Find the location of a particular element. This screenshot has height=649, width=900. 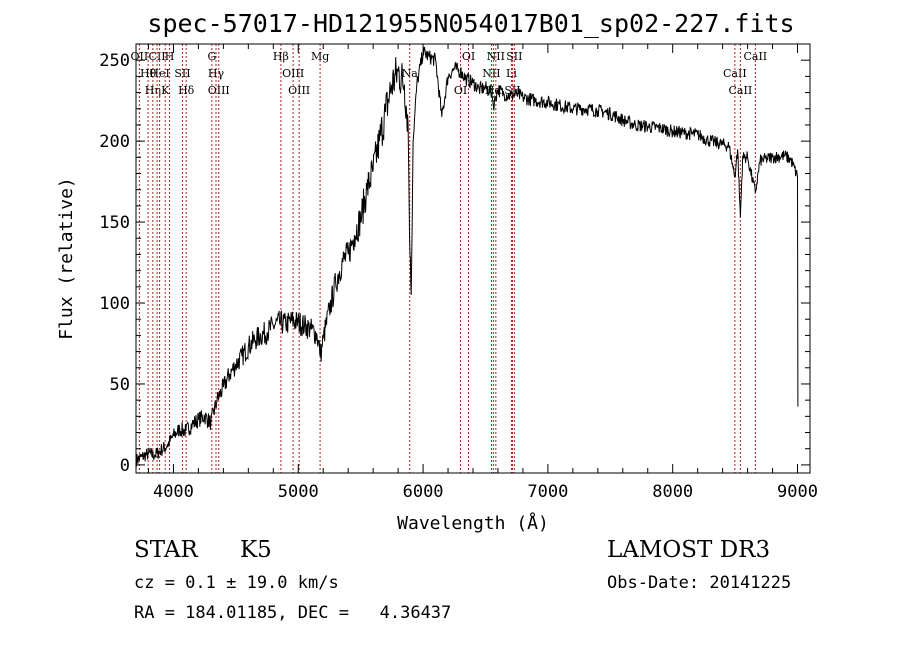

x-axis-label: Wavelength (Å) is located at coordinates (473, 523).